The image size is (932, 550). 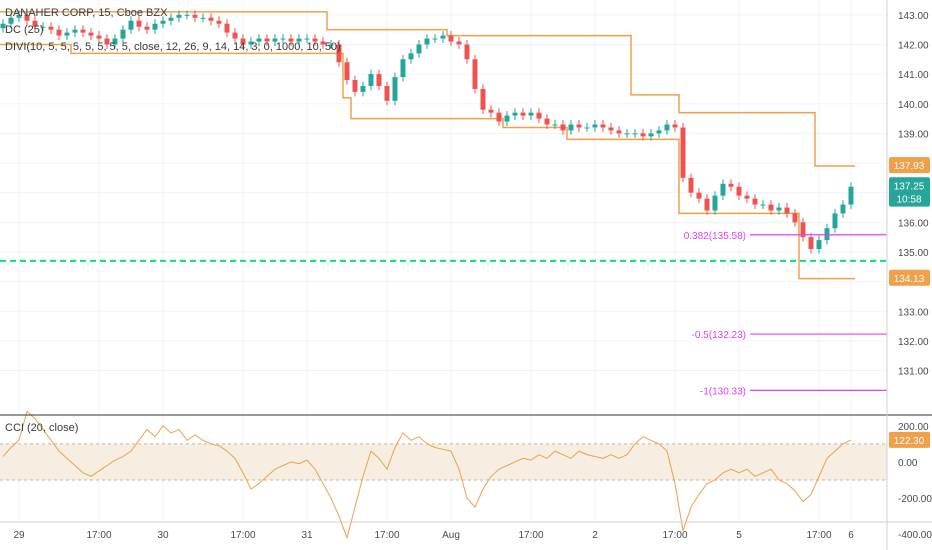 What do you see at coordinates (913, 372) in the screenshot?
I see `price-tick-label: 131.00` at bounding box center [913, 372].